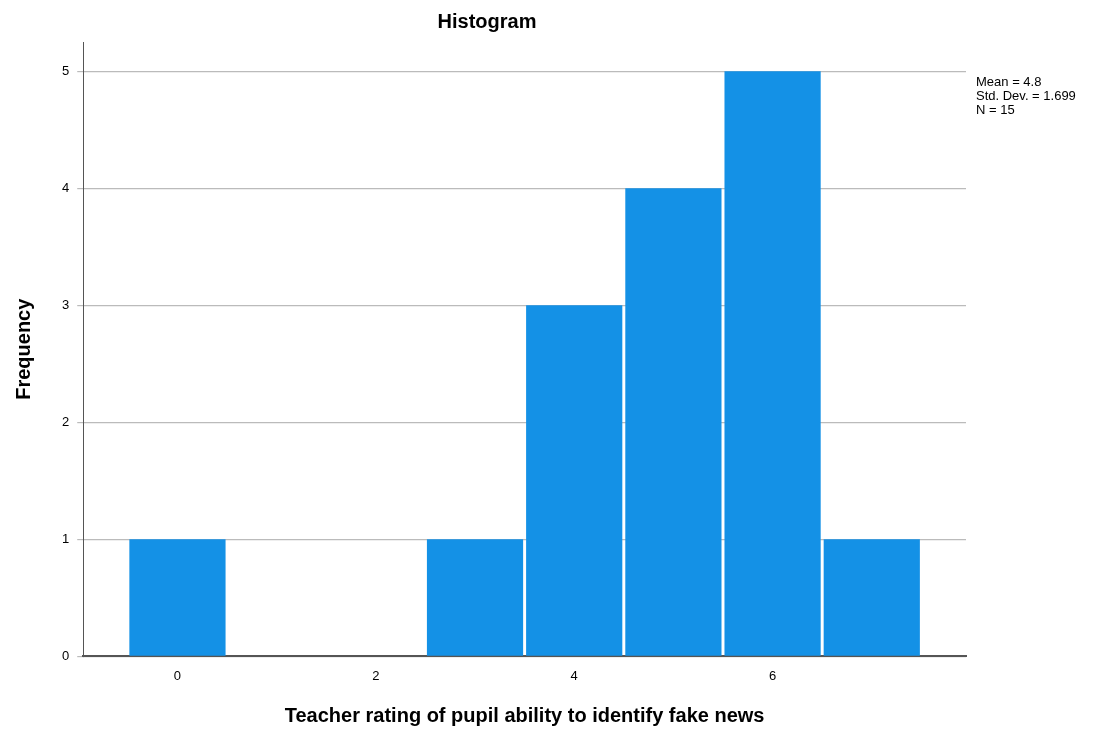 This screenshot has width=1111, height=740. Describe the element at coordinates (376, 675) in the screenshot. I see `x-tick-label: 2` at that location.